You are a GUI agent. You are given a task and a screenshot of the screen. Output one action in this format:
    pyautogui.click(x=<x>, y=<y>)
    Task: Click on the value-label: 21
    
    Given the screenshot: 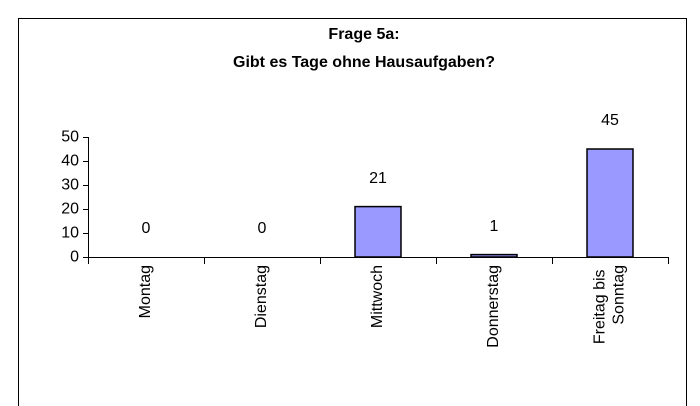 What is the action you would take?
    pyautogui.click(x=378, y=178)
    